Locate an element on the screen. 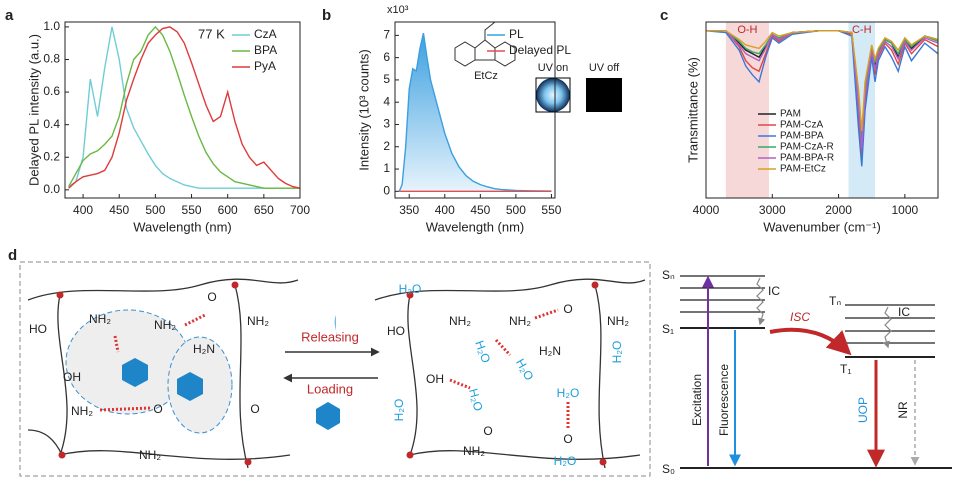  molecules is located at coordinates (231, 372).